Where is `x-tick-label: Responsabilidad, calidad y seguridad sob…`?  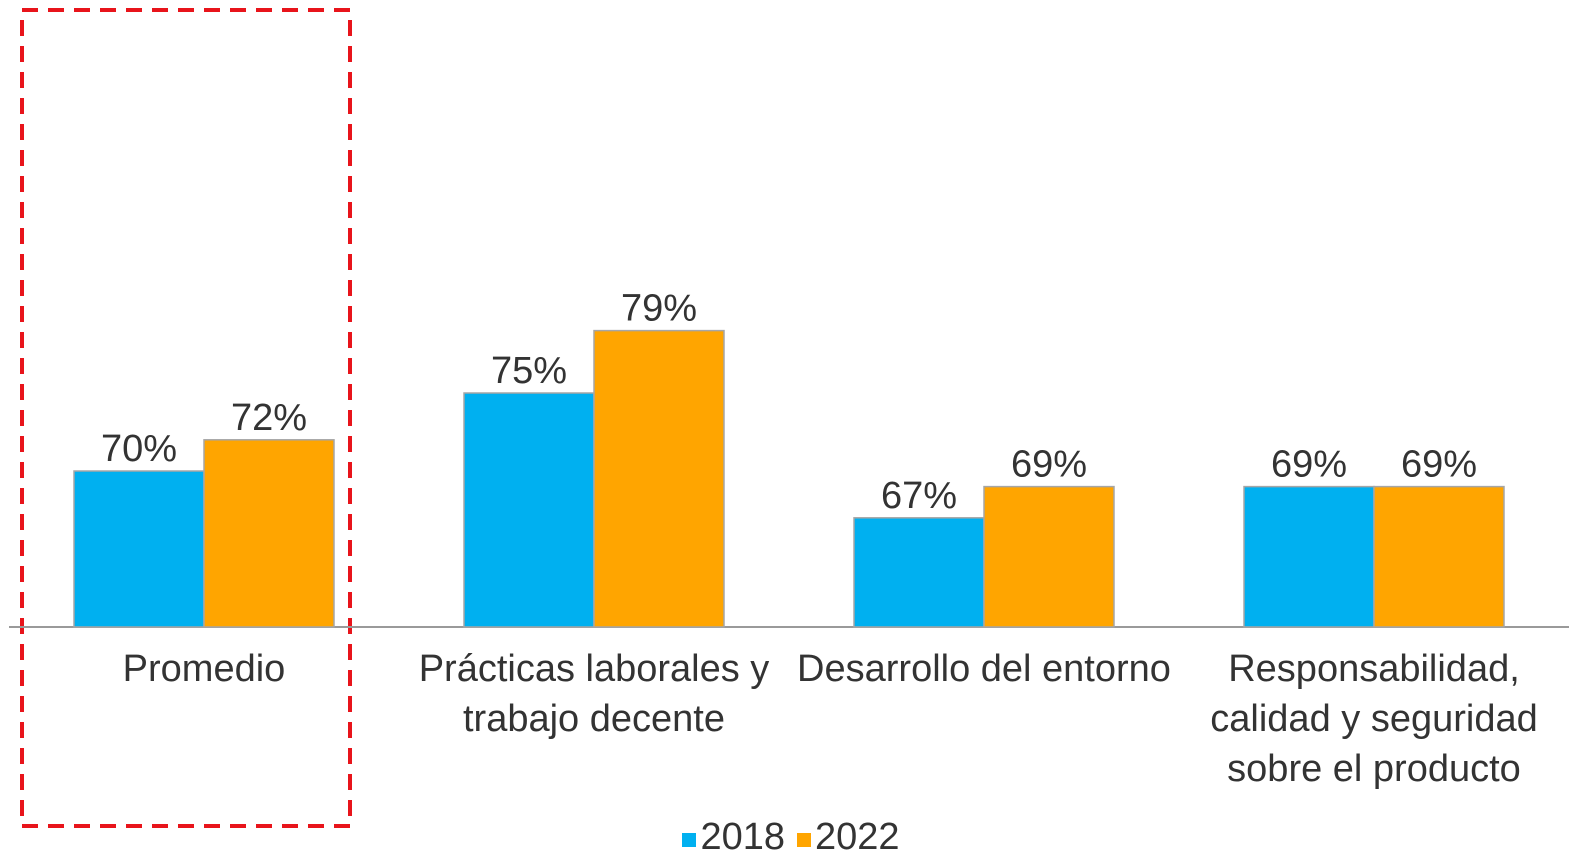
x-tick-label: Responsabilidad, calidad y seguridad sob… is located at coordinates (1374, 719).